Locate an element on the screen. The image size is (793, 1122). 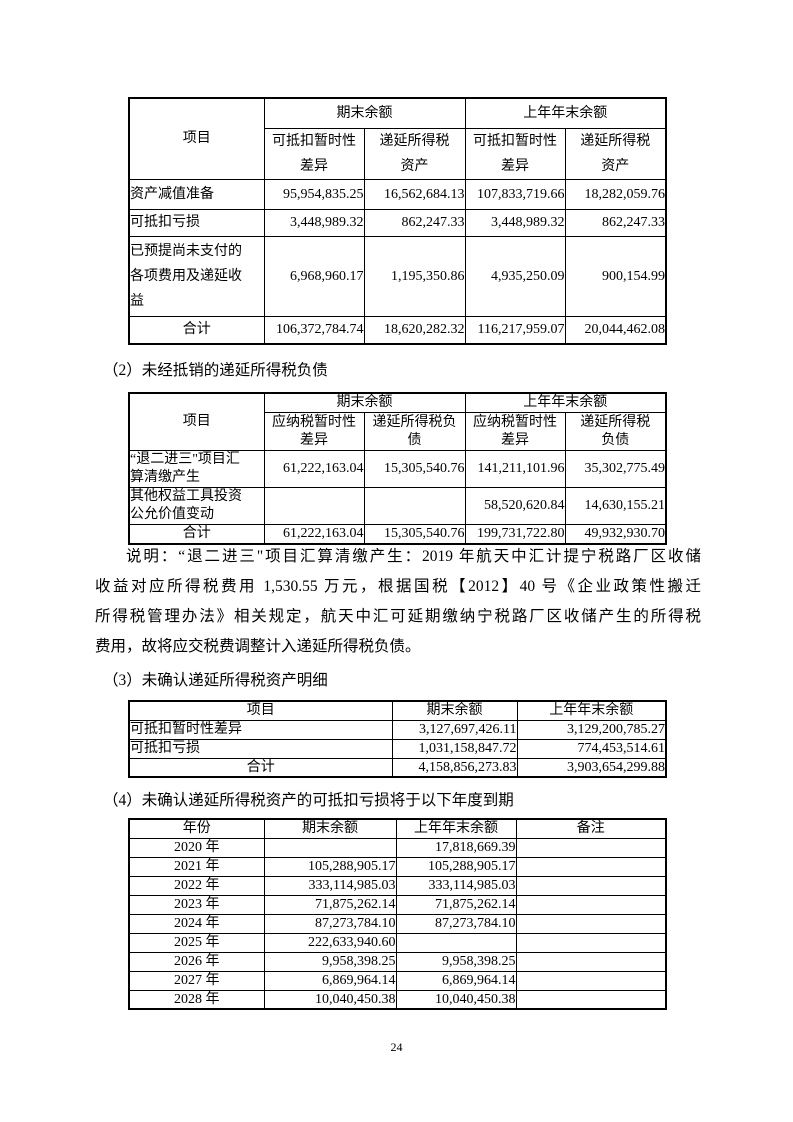
cell-year: 2024 年 is located at coordinates (196, 923).